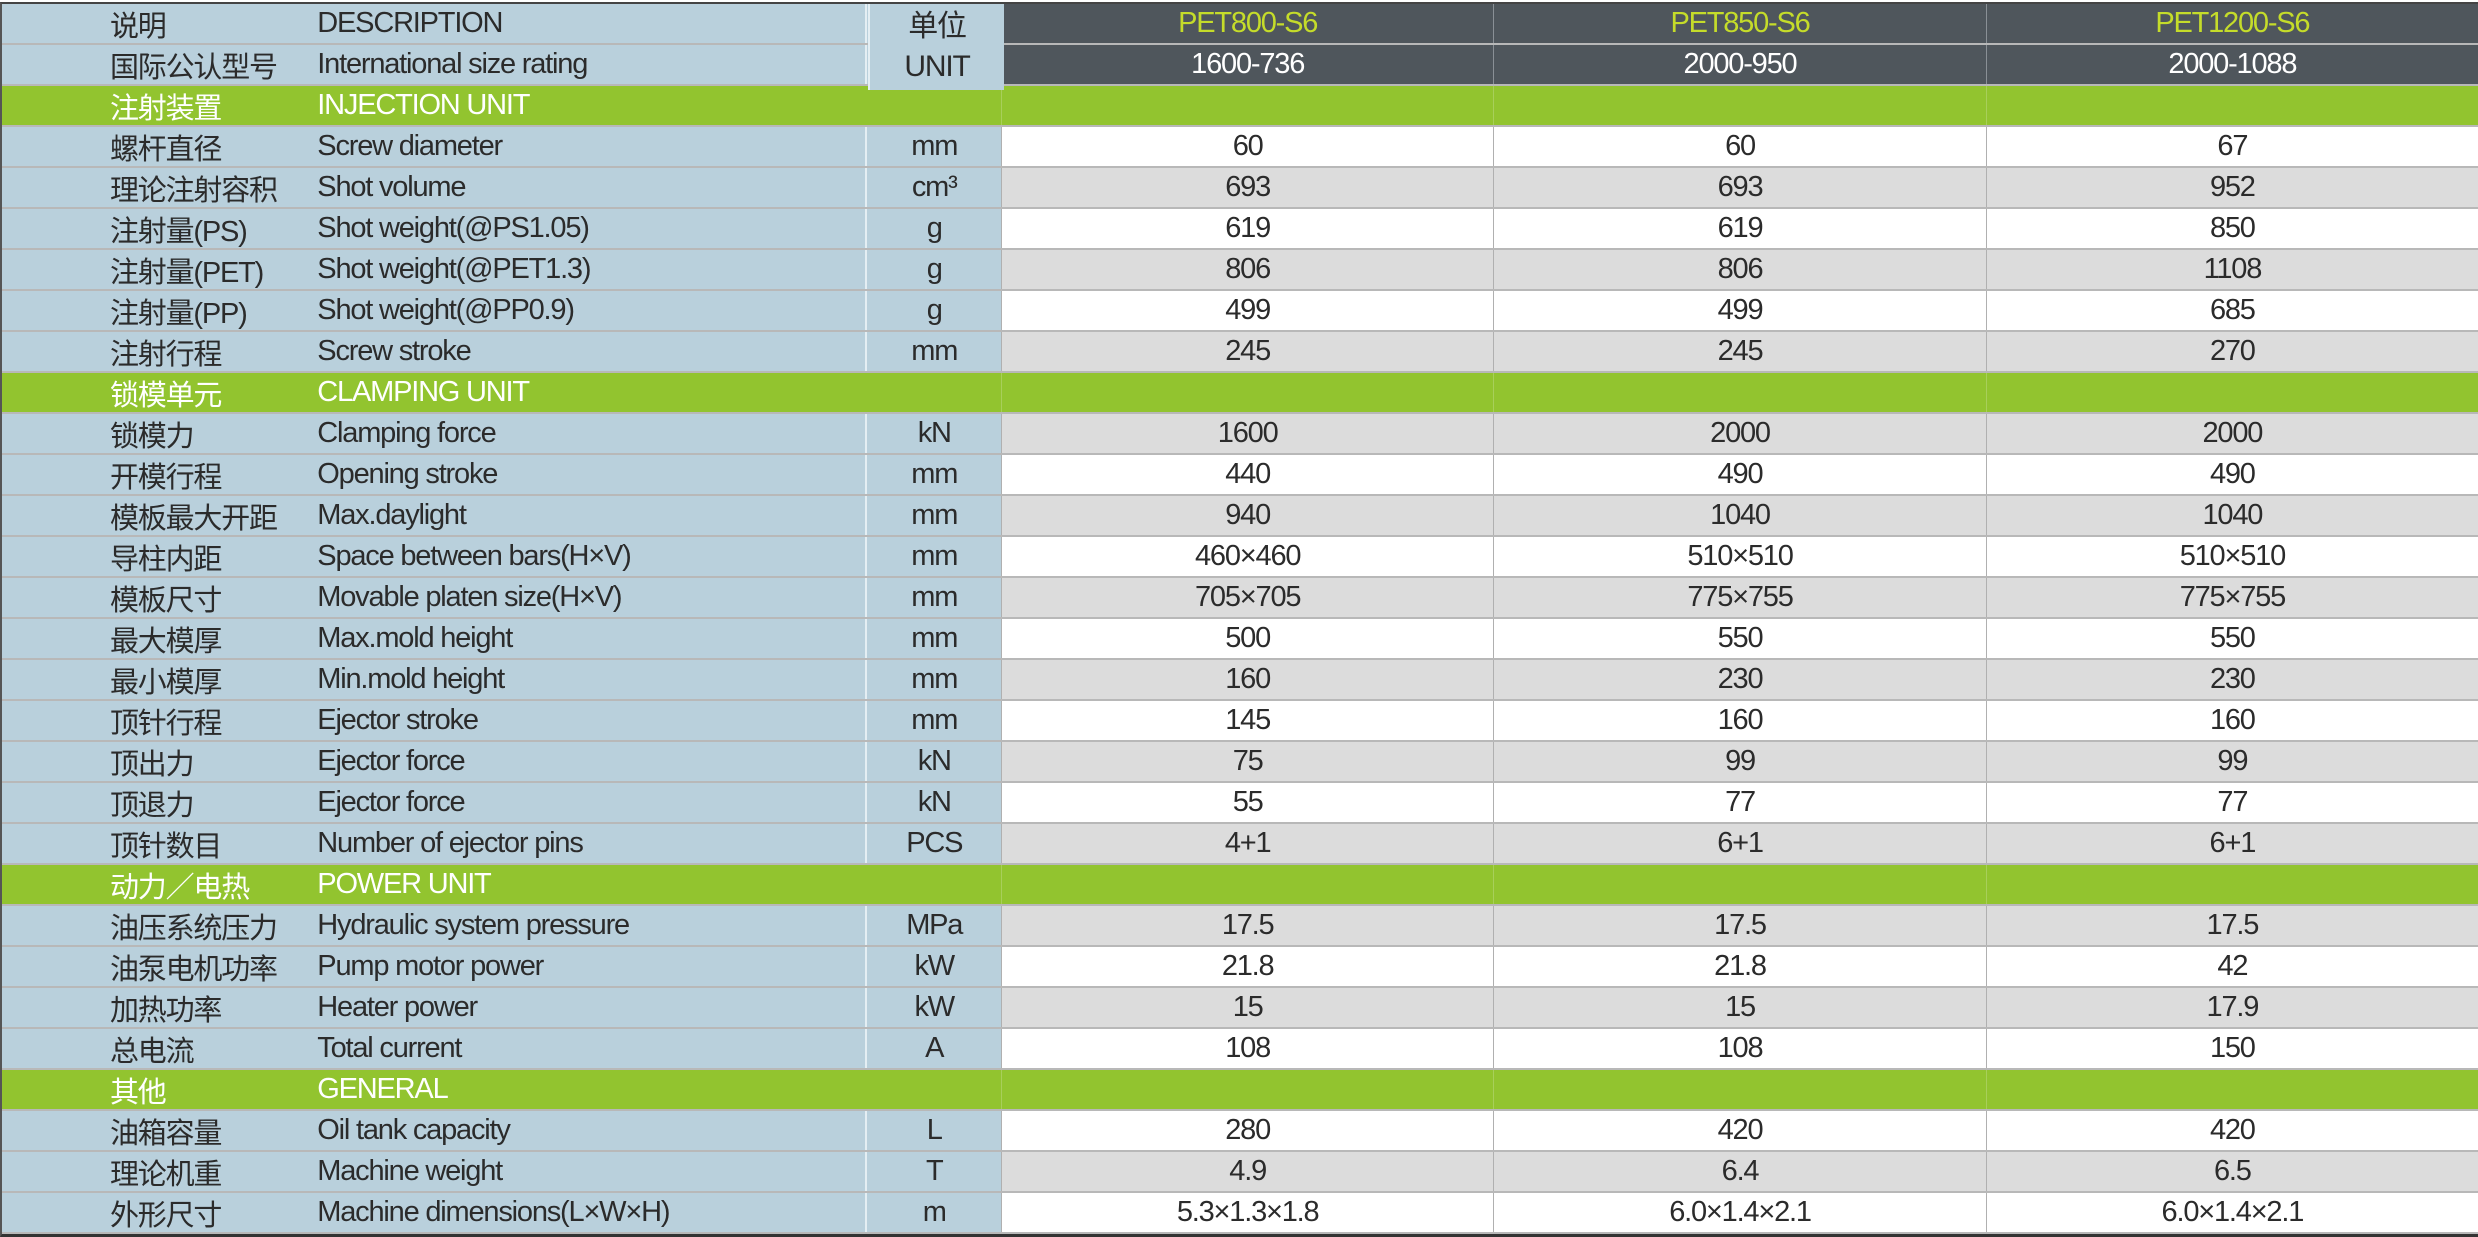 The height and width of the screenshot is (1237, 2478). What do you see at coordinates (933, 187) in the screenshot?
I see `spec-unit: cm³` at bounding box center [933, 187].